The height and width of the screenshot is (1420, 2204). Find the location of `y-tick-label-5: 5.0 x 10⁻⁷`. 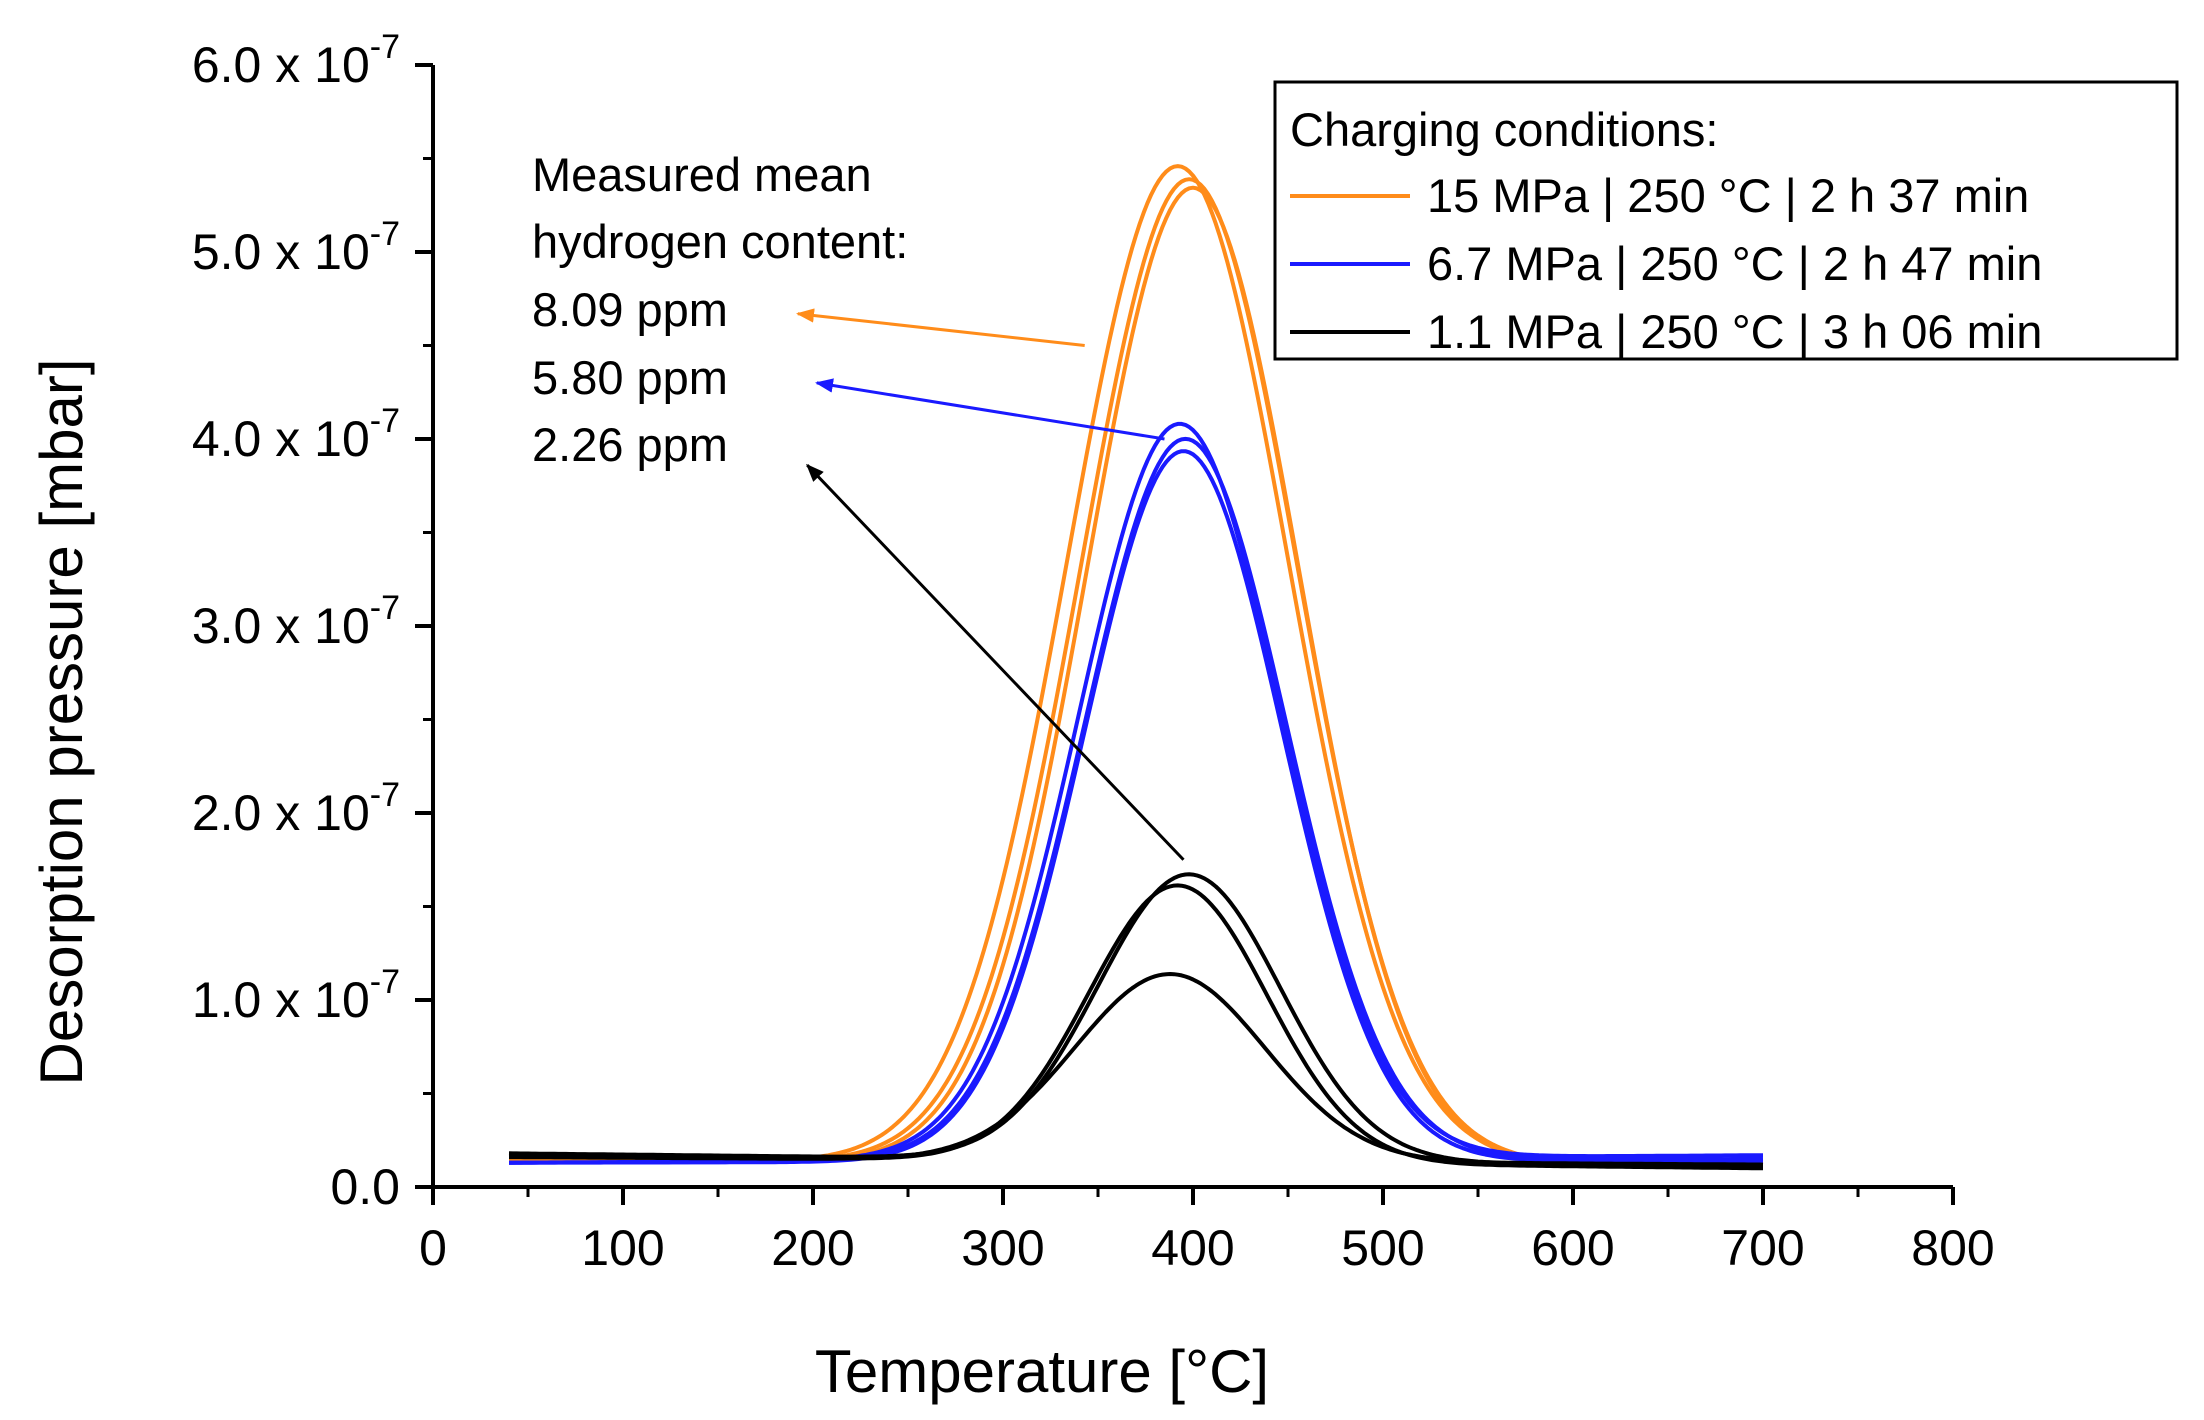

y-tick-label-5: 5.0 x 10⁻⁷ is located at coordinates (296, 247).